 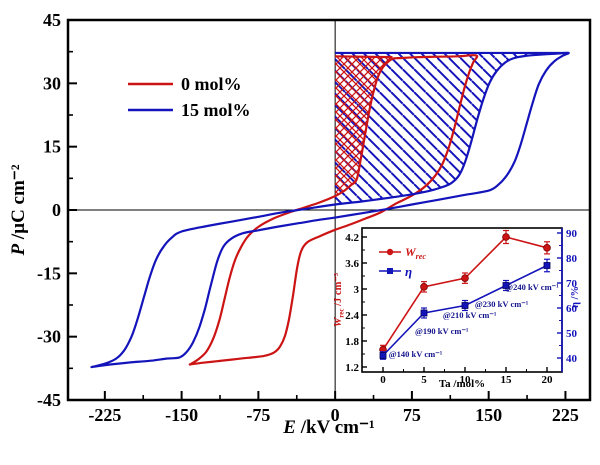 I want to click on inset-right-tick-label: 80, so click(x=572, y=259).